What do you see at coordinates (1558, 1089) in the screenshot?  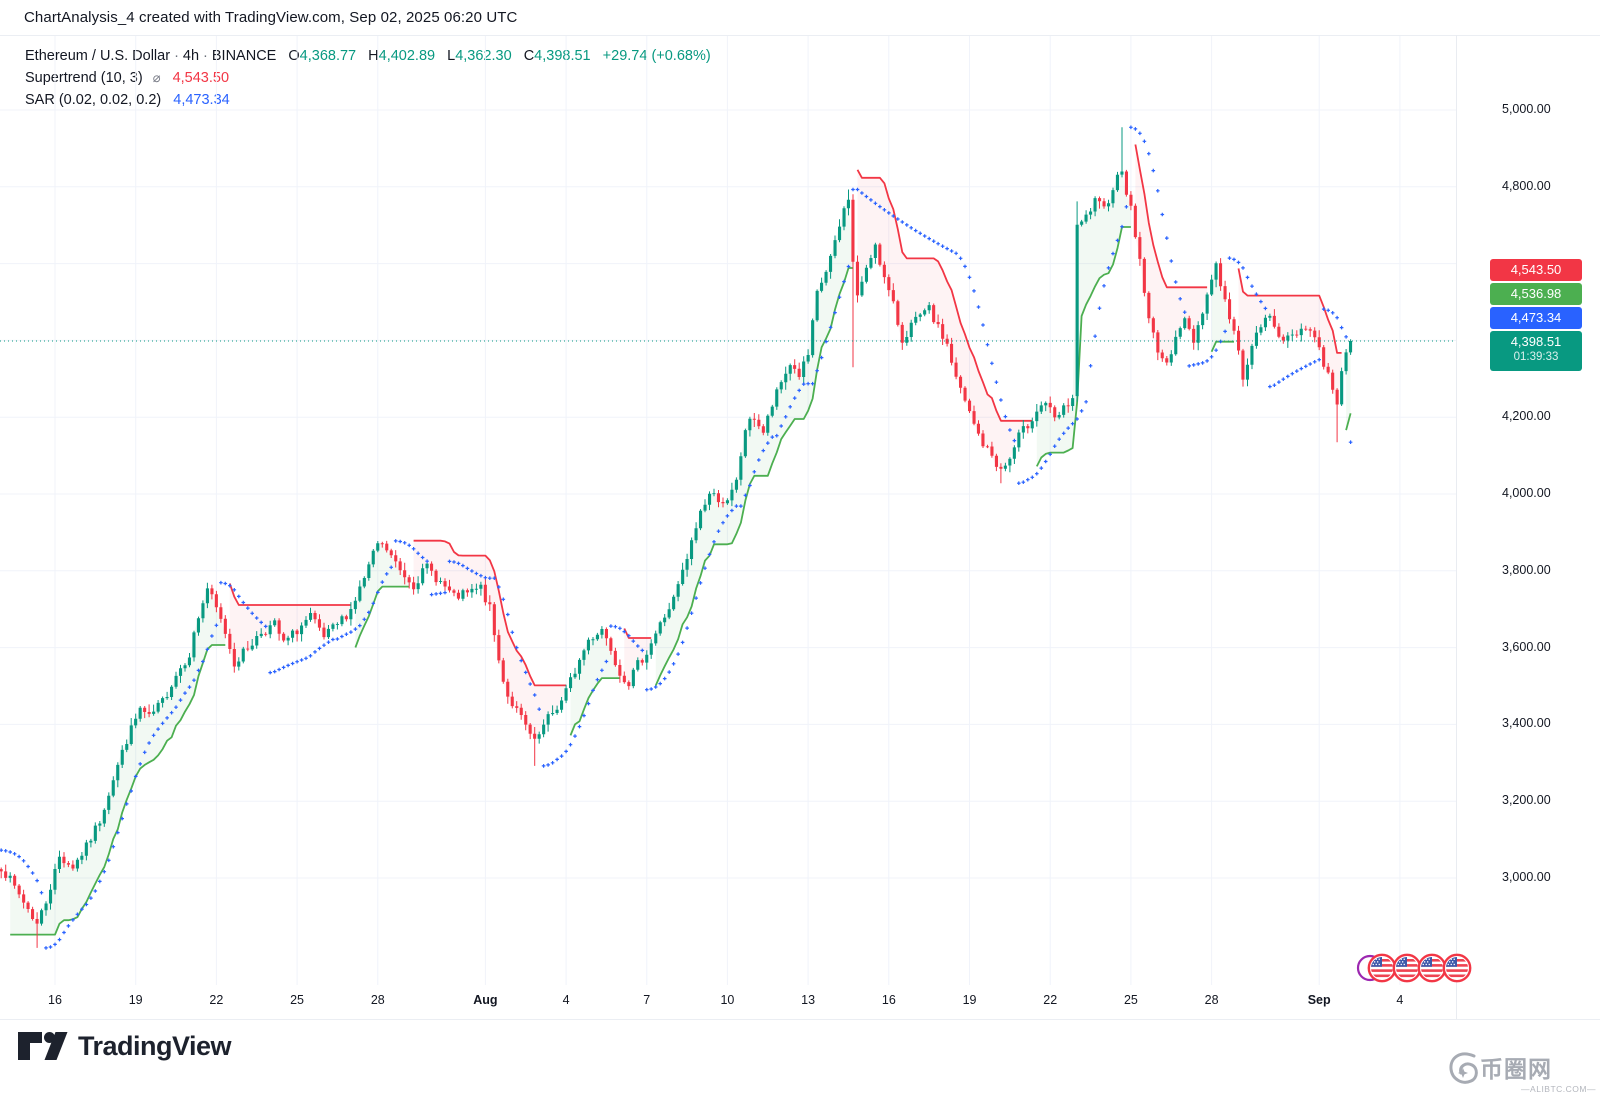 I see `watermark-domain: —ALIBTC.COM—` at bounding box center [1558, 1089].